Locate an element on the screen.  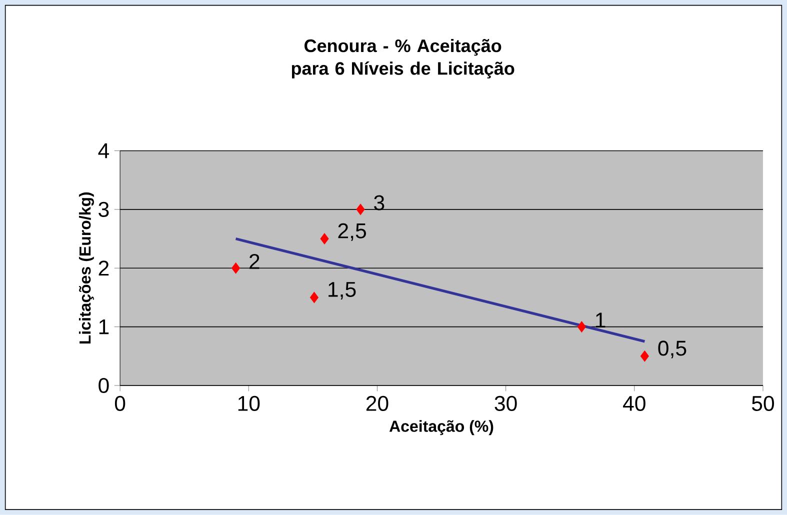
chart-title: Cenoura - % Aceitação para 6 Níveis de Licitação is located at coordinates (403, 58).